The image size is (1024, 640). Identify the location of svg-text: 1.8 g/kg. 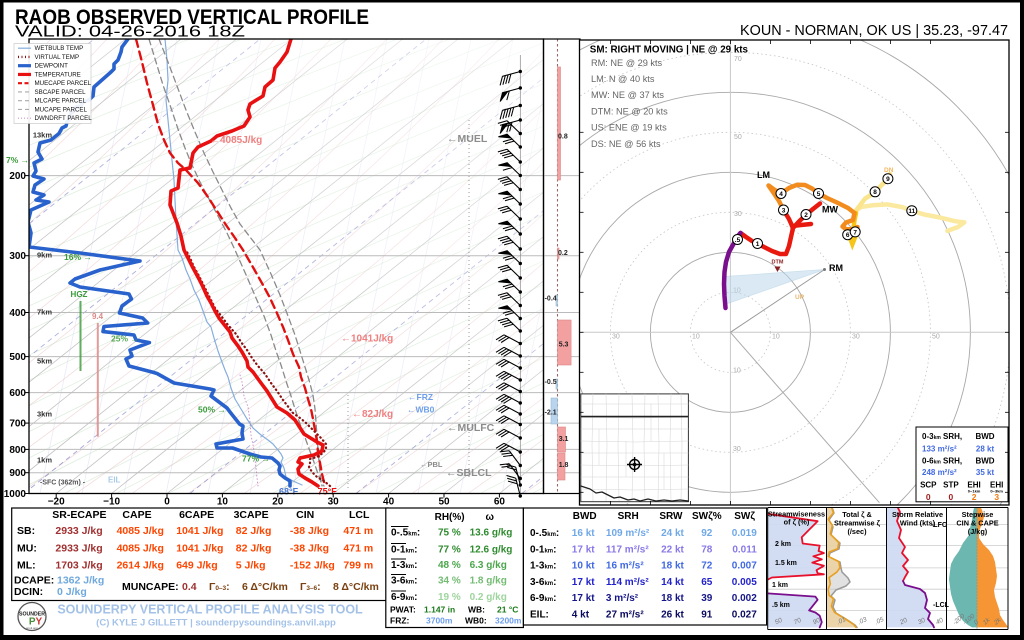
(488, 581).